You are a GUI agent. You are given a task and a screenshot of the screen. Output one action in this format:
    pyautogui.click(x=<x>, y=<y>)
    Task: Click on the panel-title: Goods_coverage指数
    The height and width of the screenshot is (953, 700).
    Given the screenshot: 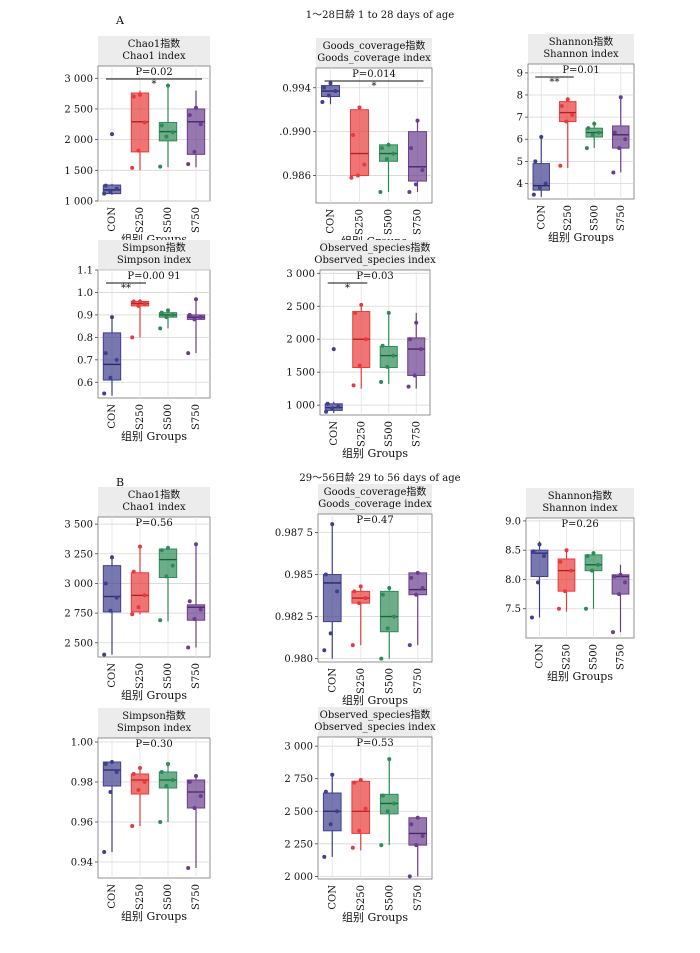 What is the action you would take?
    pyautogui.click(x=375, y=491)
    